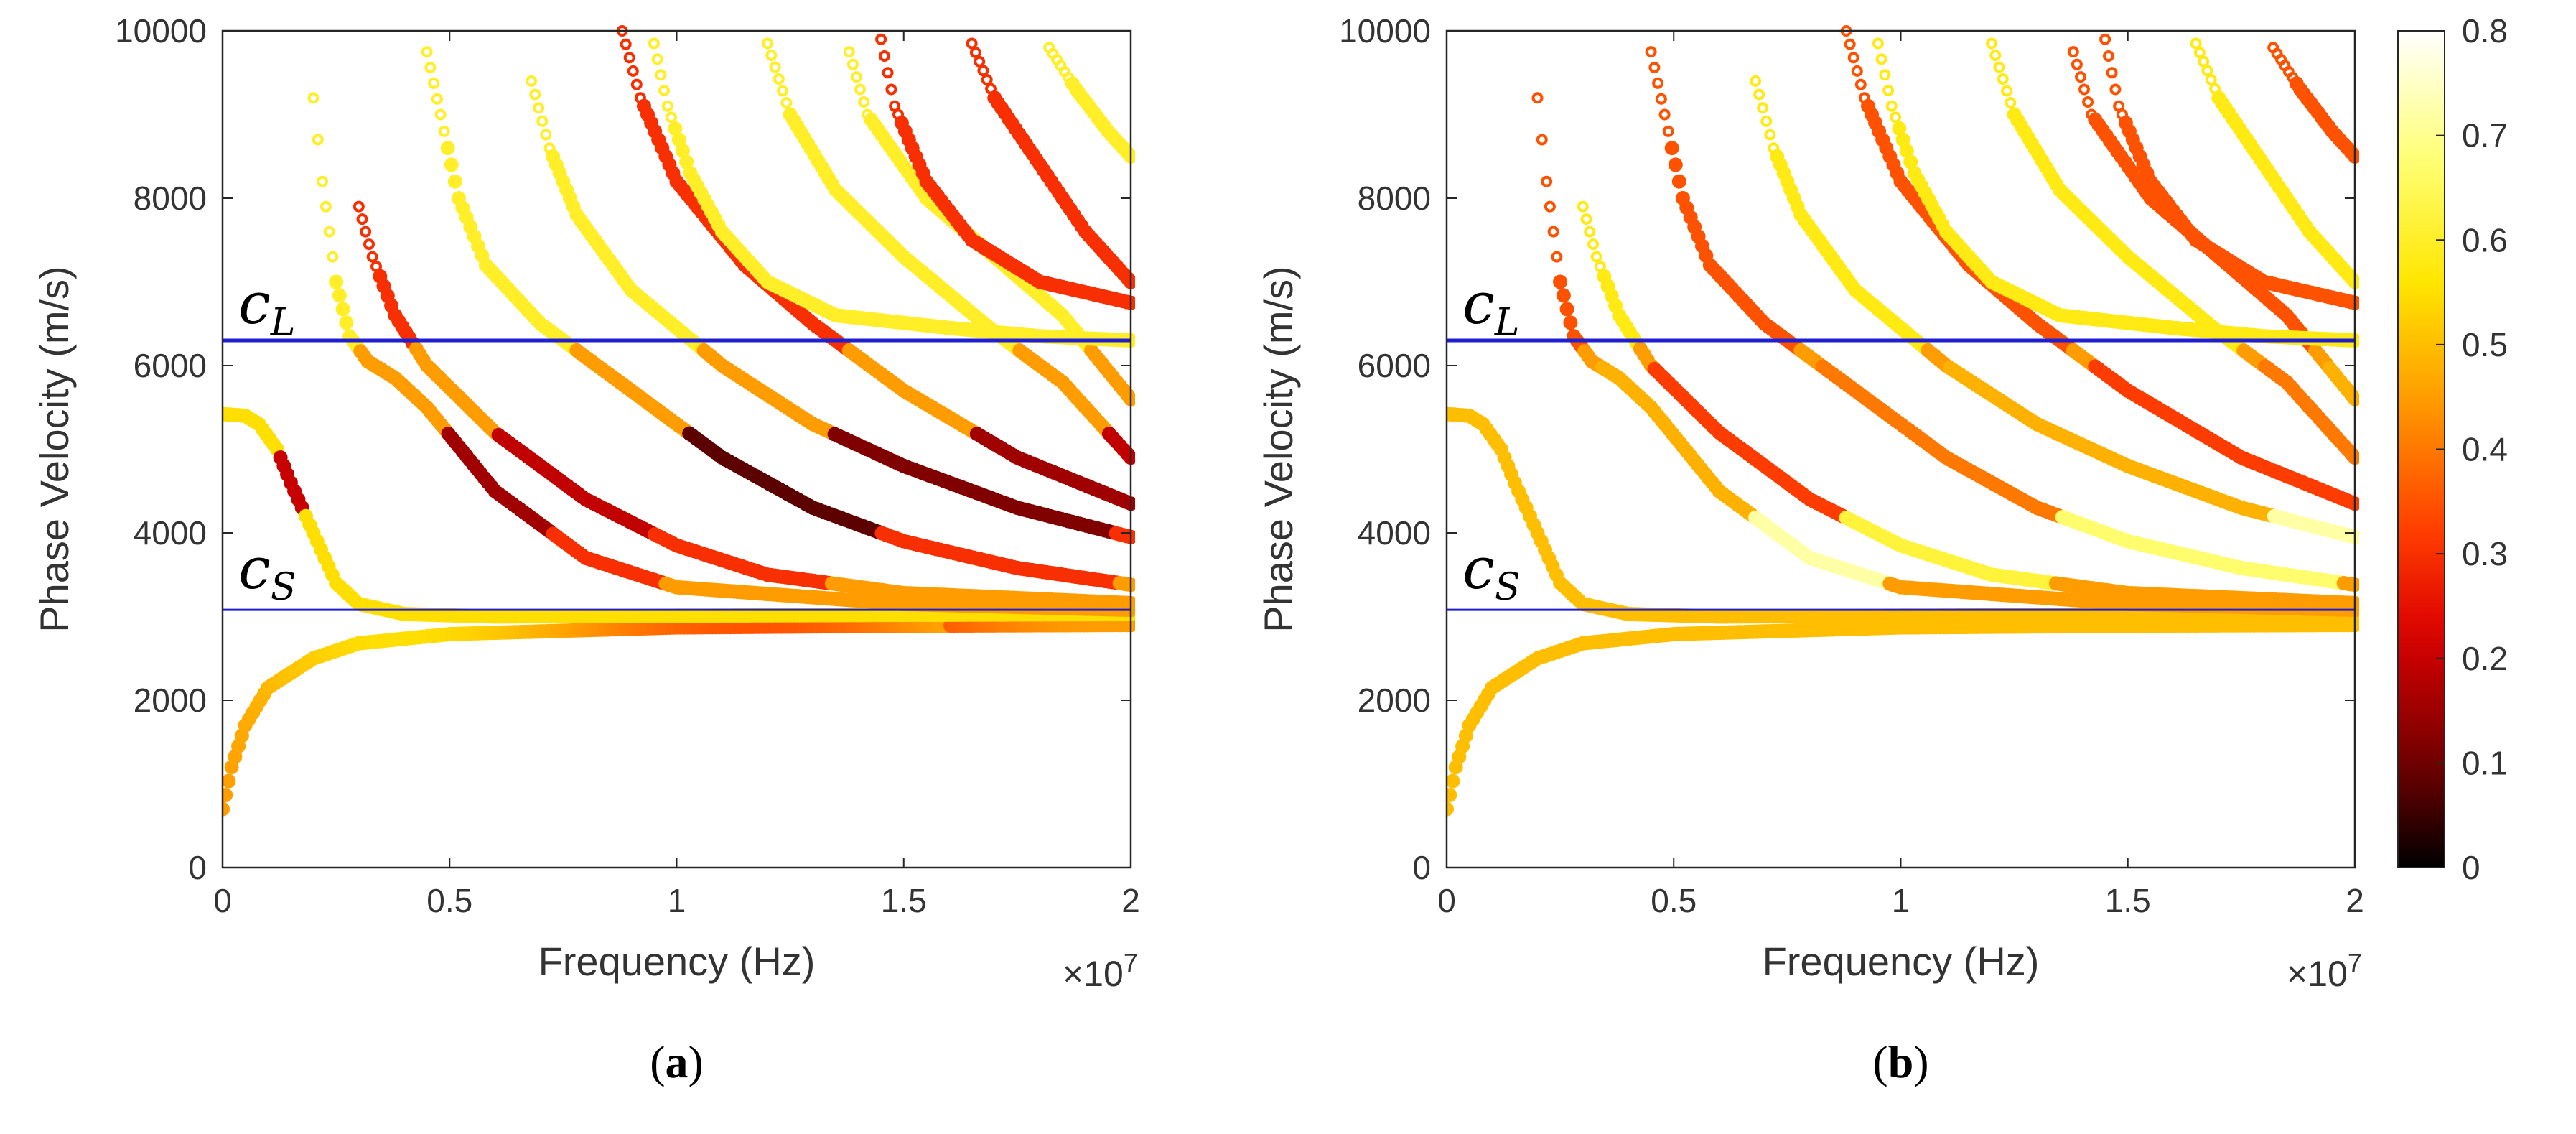  What do you see at coordinates (2471, 867) in the screenshot?
I see `colorbar-tick-label: 0` at bounding box center [2471, 867].